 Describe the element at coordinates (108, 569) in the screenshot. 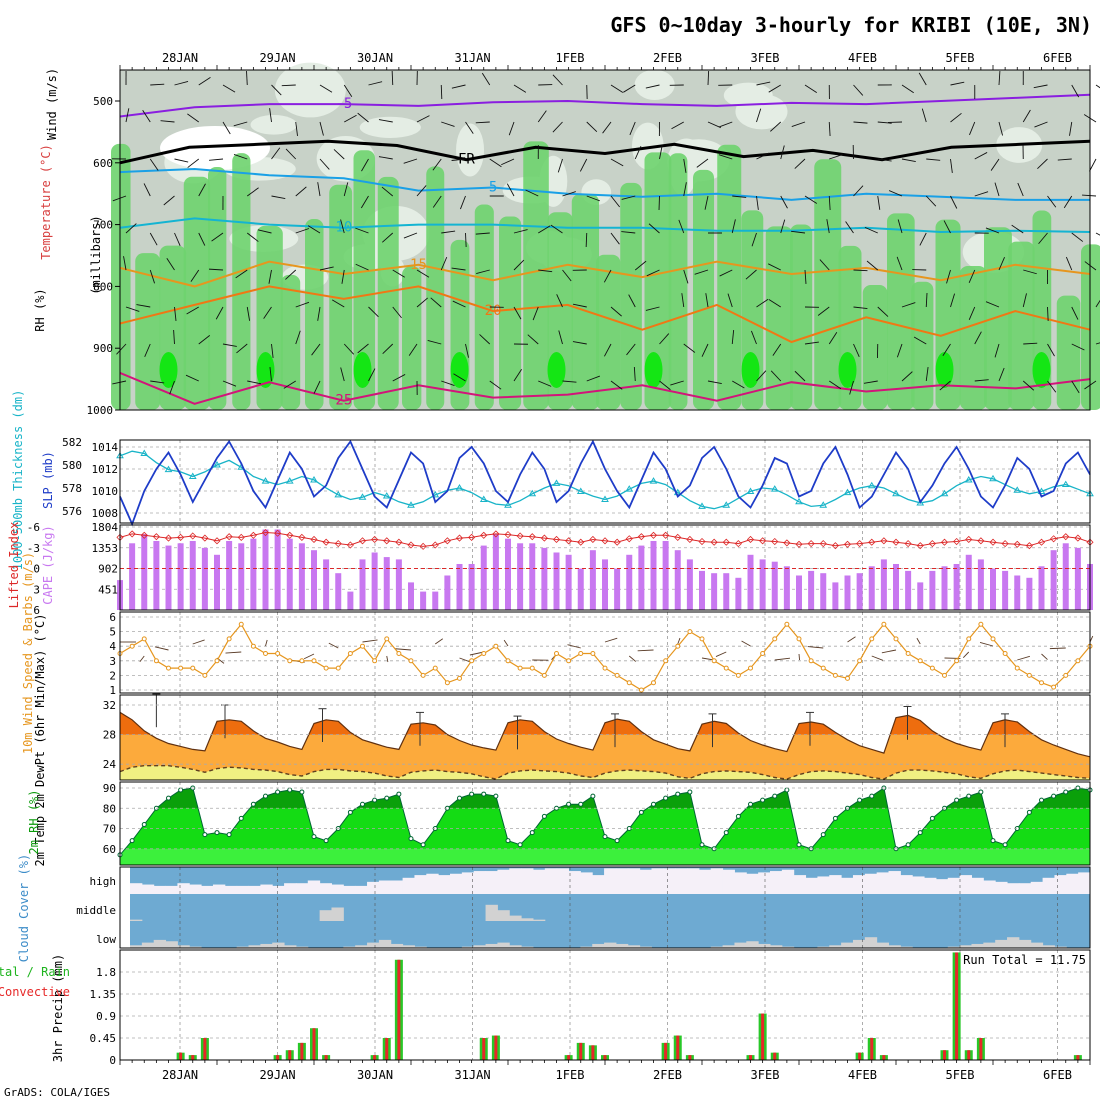

I see `cape-tick-label: 902` at that location.